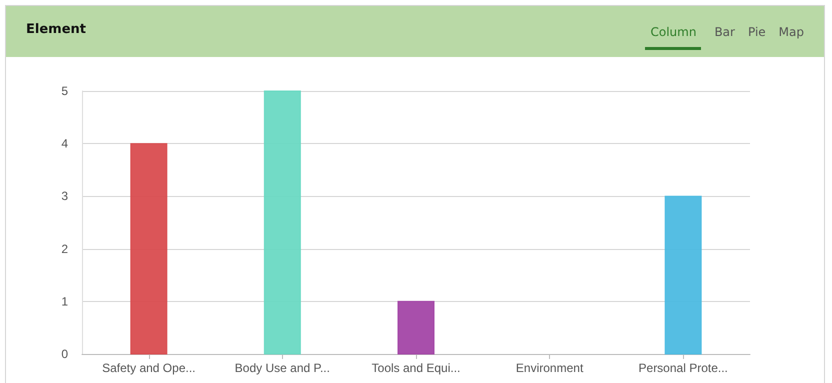 The width and height of the screenshot is (832, 383). I want to click on text: Column, so click(673, 37).